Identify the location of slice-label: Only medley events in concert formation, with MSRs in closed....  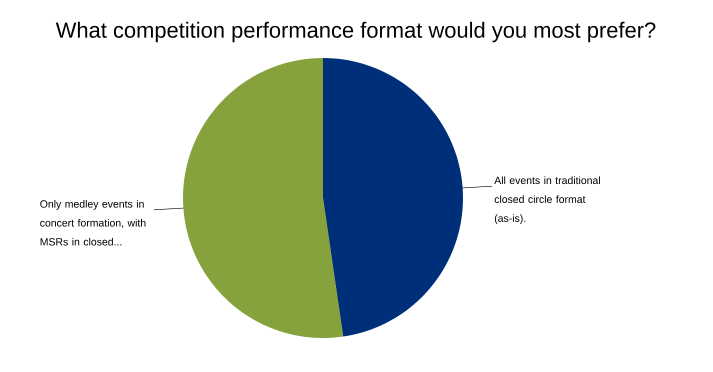
(93, 223).